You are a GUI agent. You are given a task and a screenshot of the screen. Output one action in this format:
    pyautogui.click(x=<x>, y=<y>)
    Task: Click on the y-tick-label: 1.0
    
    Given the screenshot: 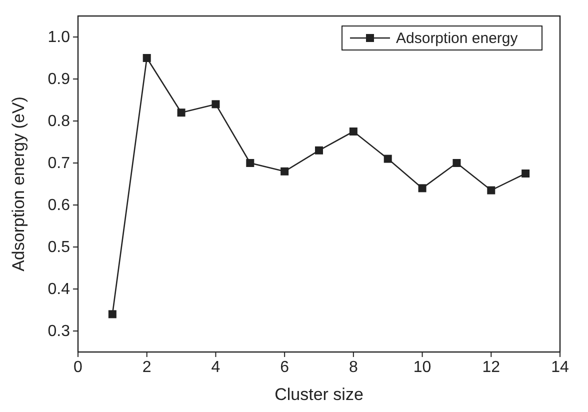 What is the action you would take?
    pyautogui.click(x=59, y=37)
    